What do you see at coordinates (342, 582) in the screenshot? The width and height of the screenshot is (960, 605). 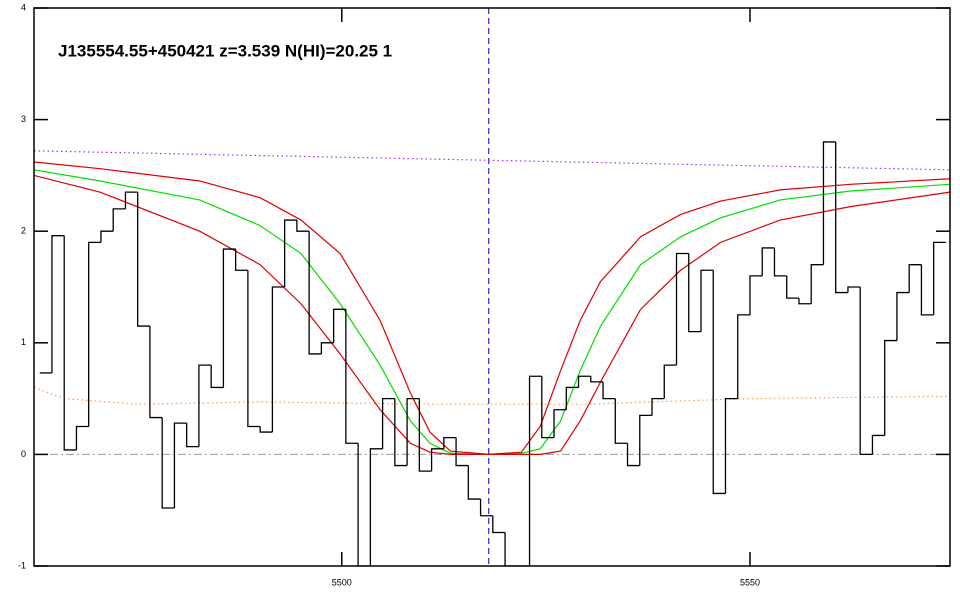 I see `x-tick-label: 5500` at bounding box center [342, 582].